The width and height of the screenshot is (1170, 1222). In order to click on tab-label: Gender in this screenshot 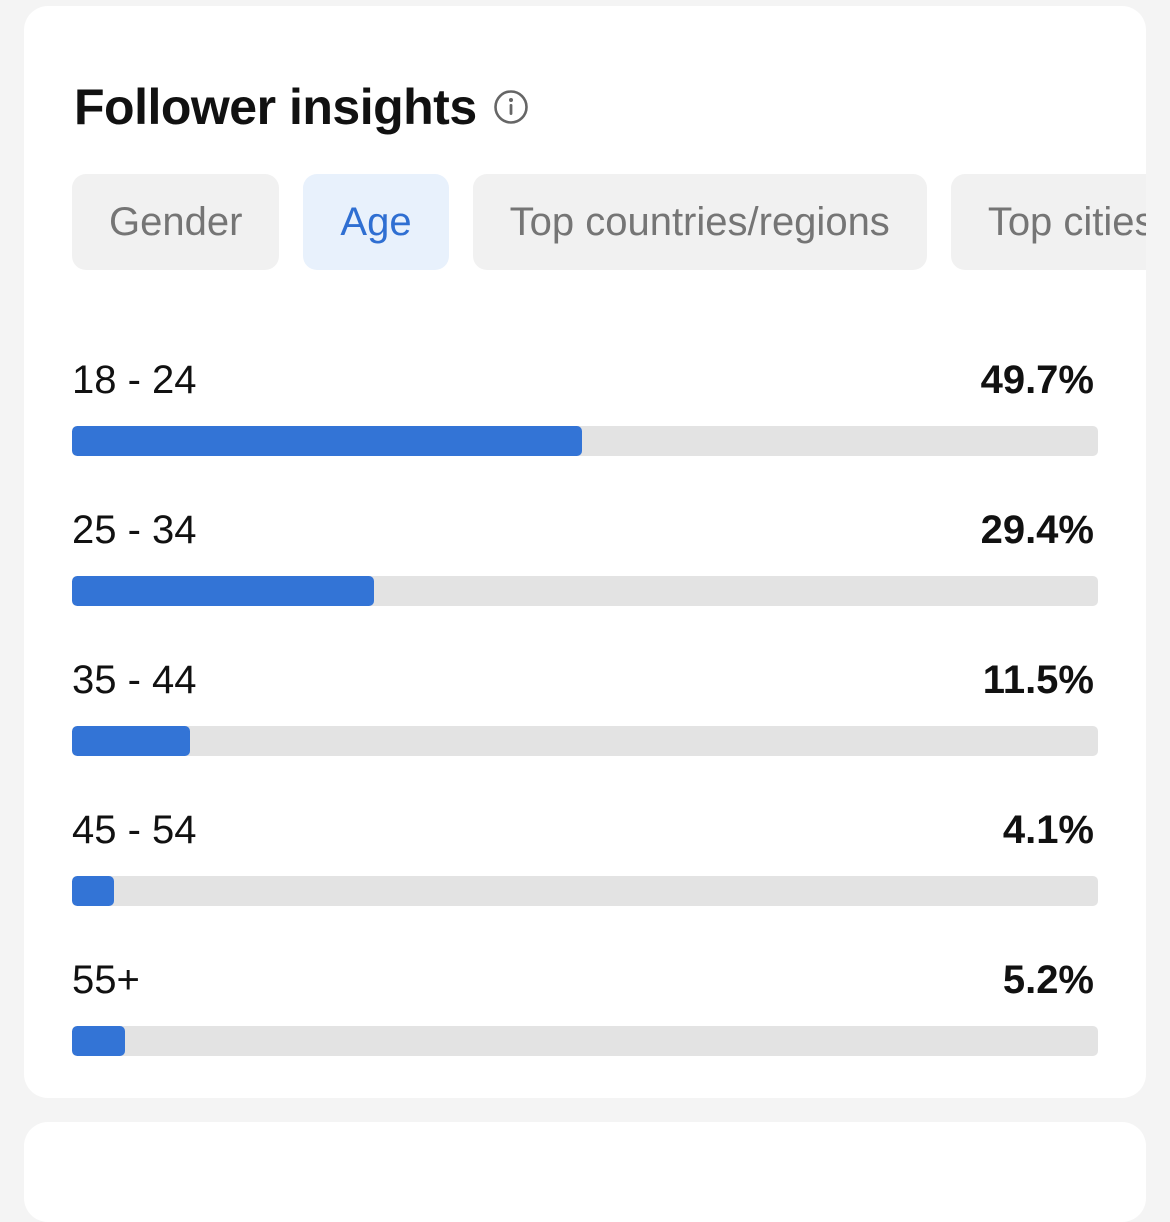, I will do `click(176, 221)`.